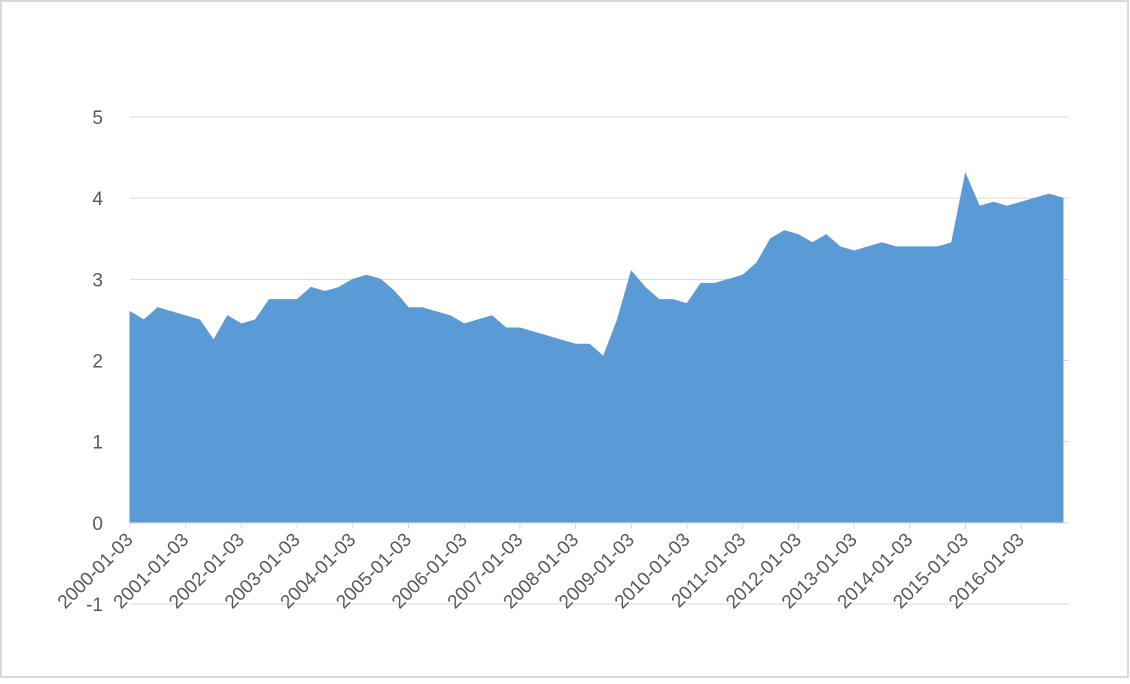 This screenshot has height=684, width=1130. What do you see at coordinates (97, 443) in the screenshot?
I see `y-tick-label: 1` at bounding box center [97, 443].